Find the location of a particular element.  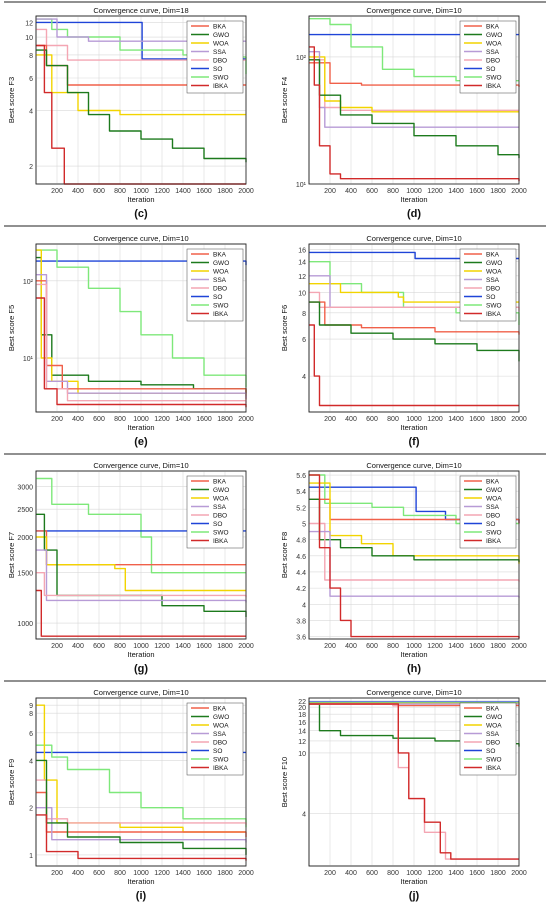

y-tick-label: 9 is located at coordinates (31, 706).